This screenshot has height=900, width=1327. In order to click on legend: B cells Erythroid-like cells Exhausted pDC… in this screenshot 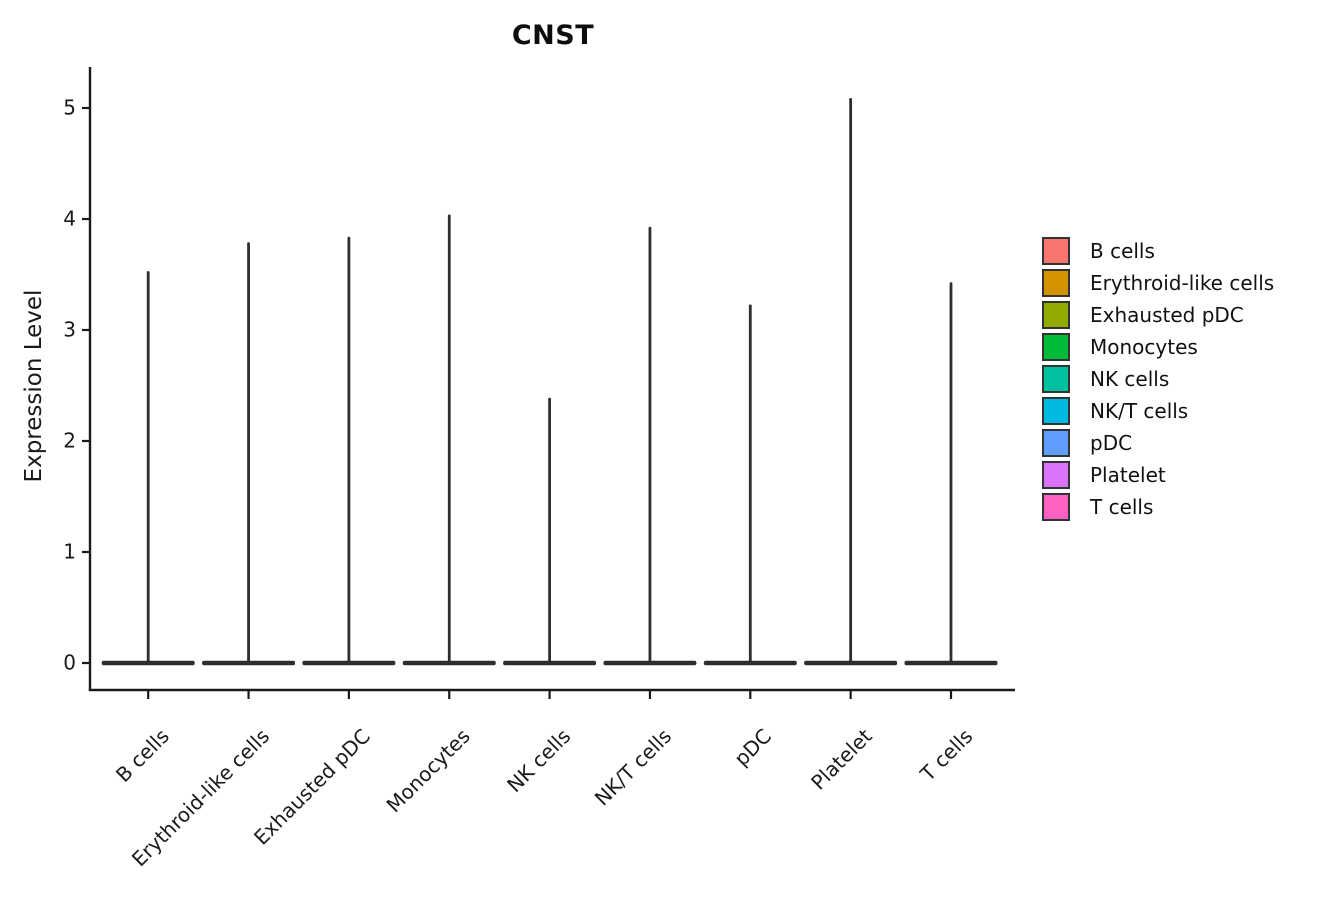, I will do `click(1158, 381)`.